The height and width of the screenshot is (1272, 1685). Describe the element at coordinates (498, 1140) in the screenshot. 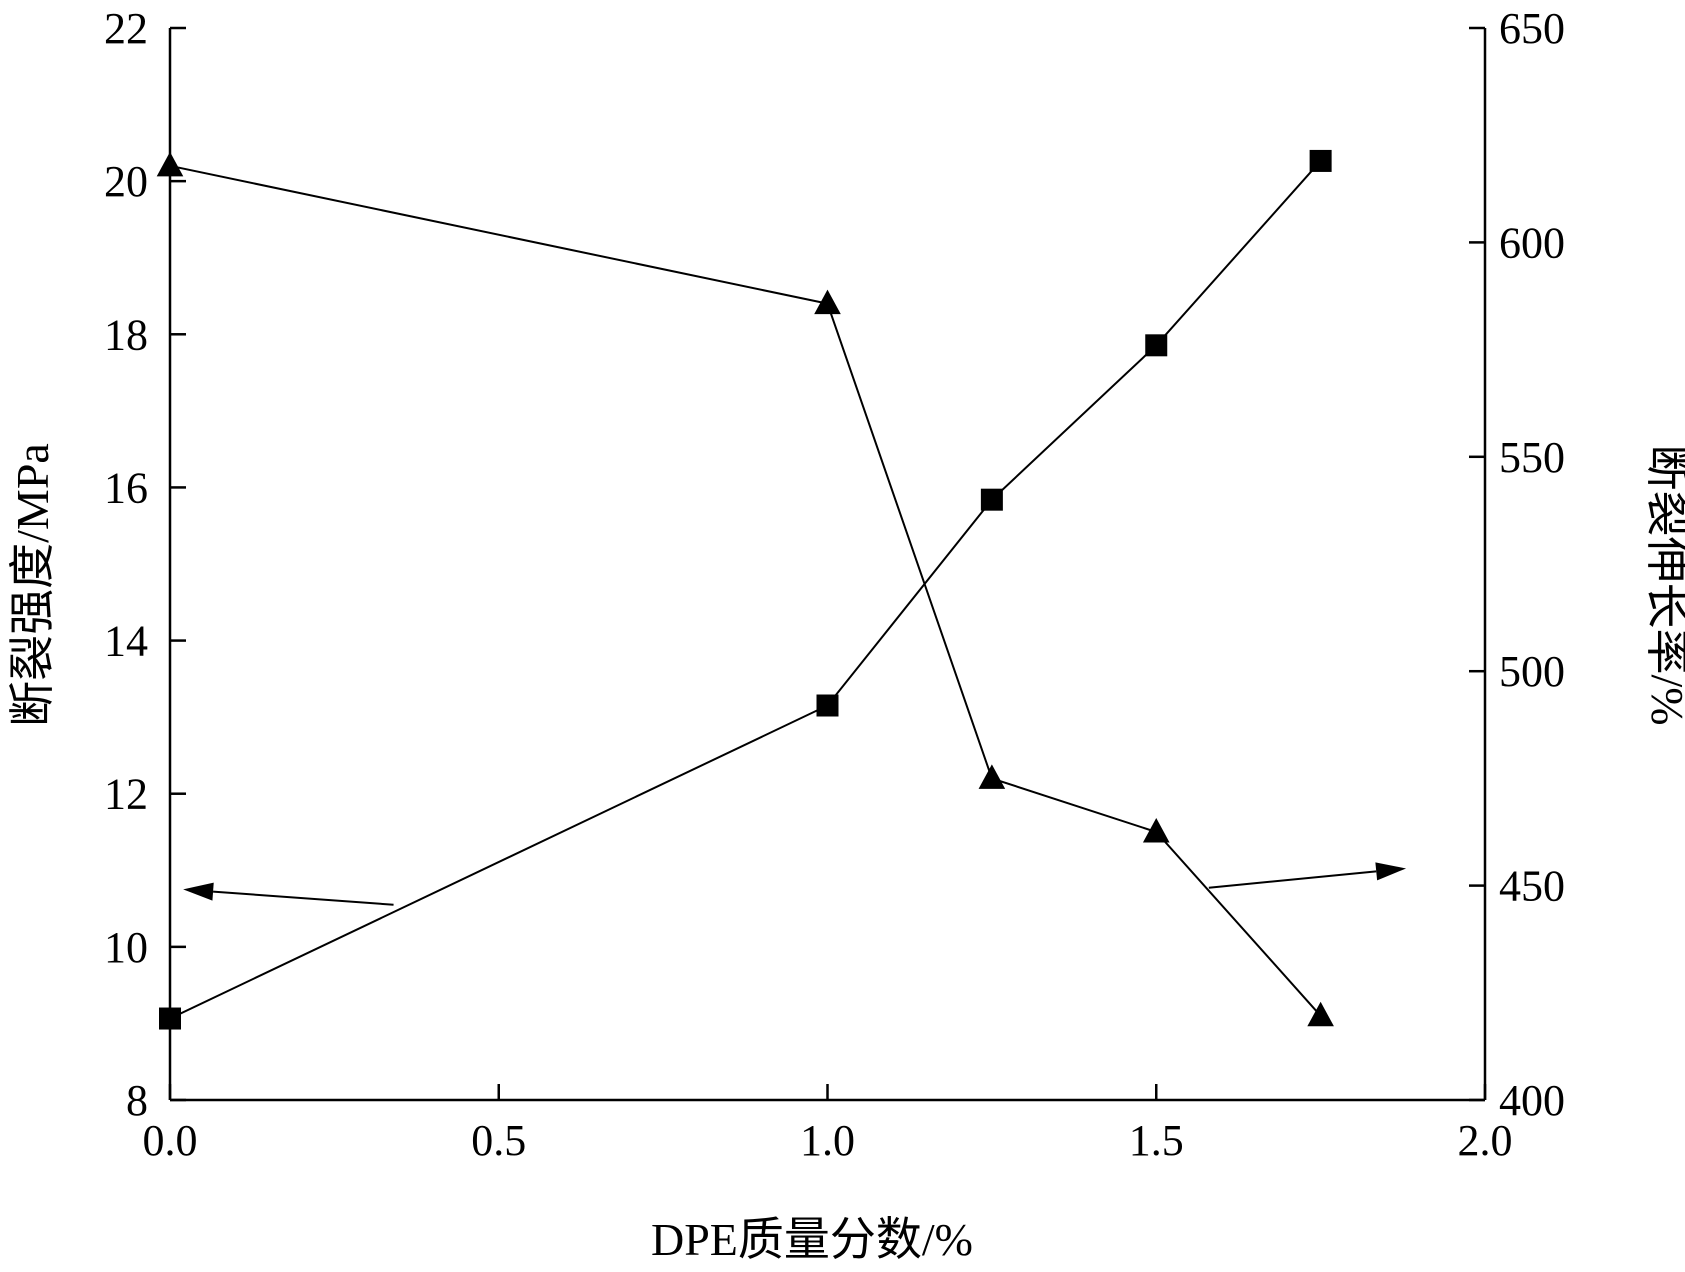

I see `x-tick-label: 0.5` at that location.